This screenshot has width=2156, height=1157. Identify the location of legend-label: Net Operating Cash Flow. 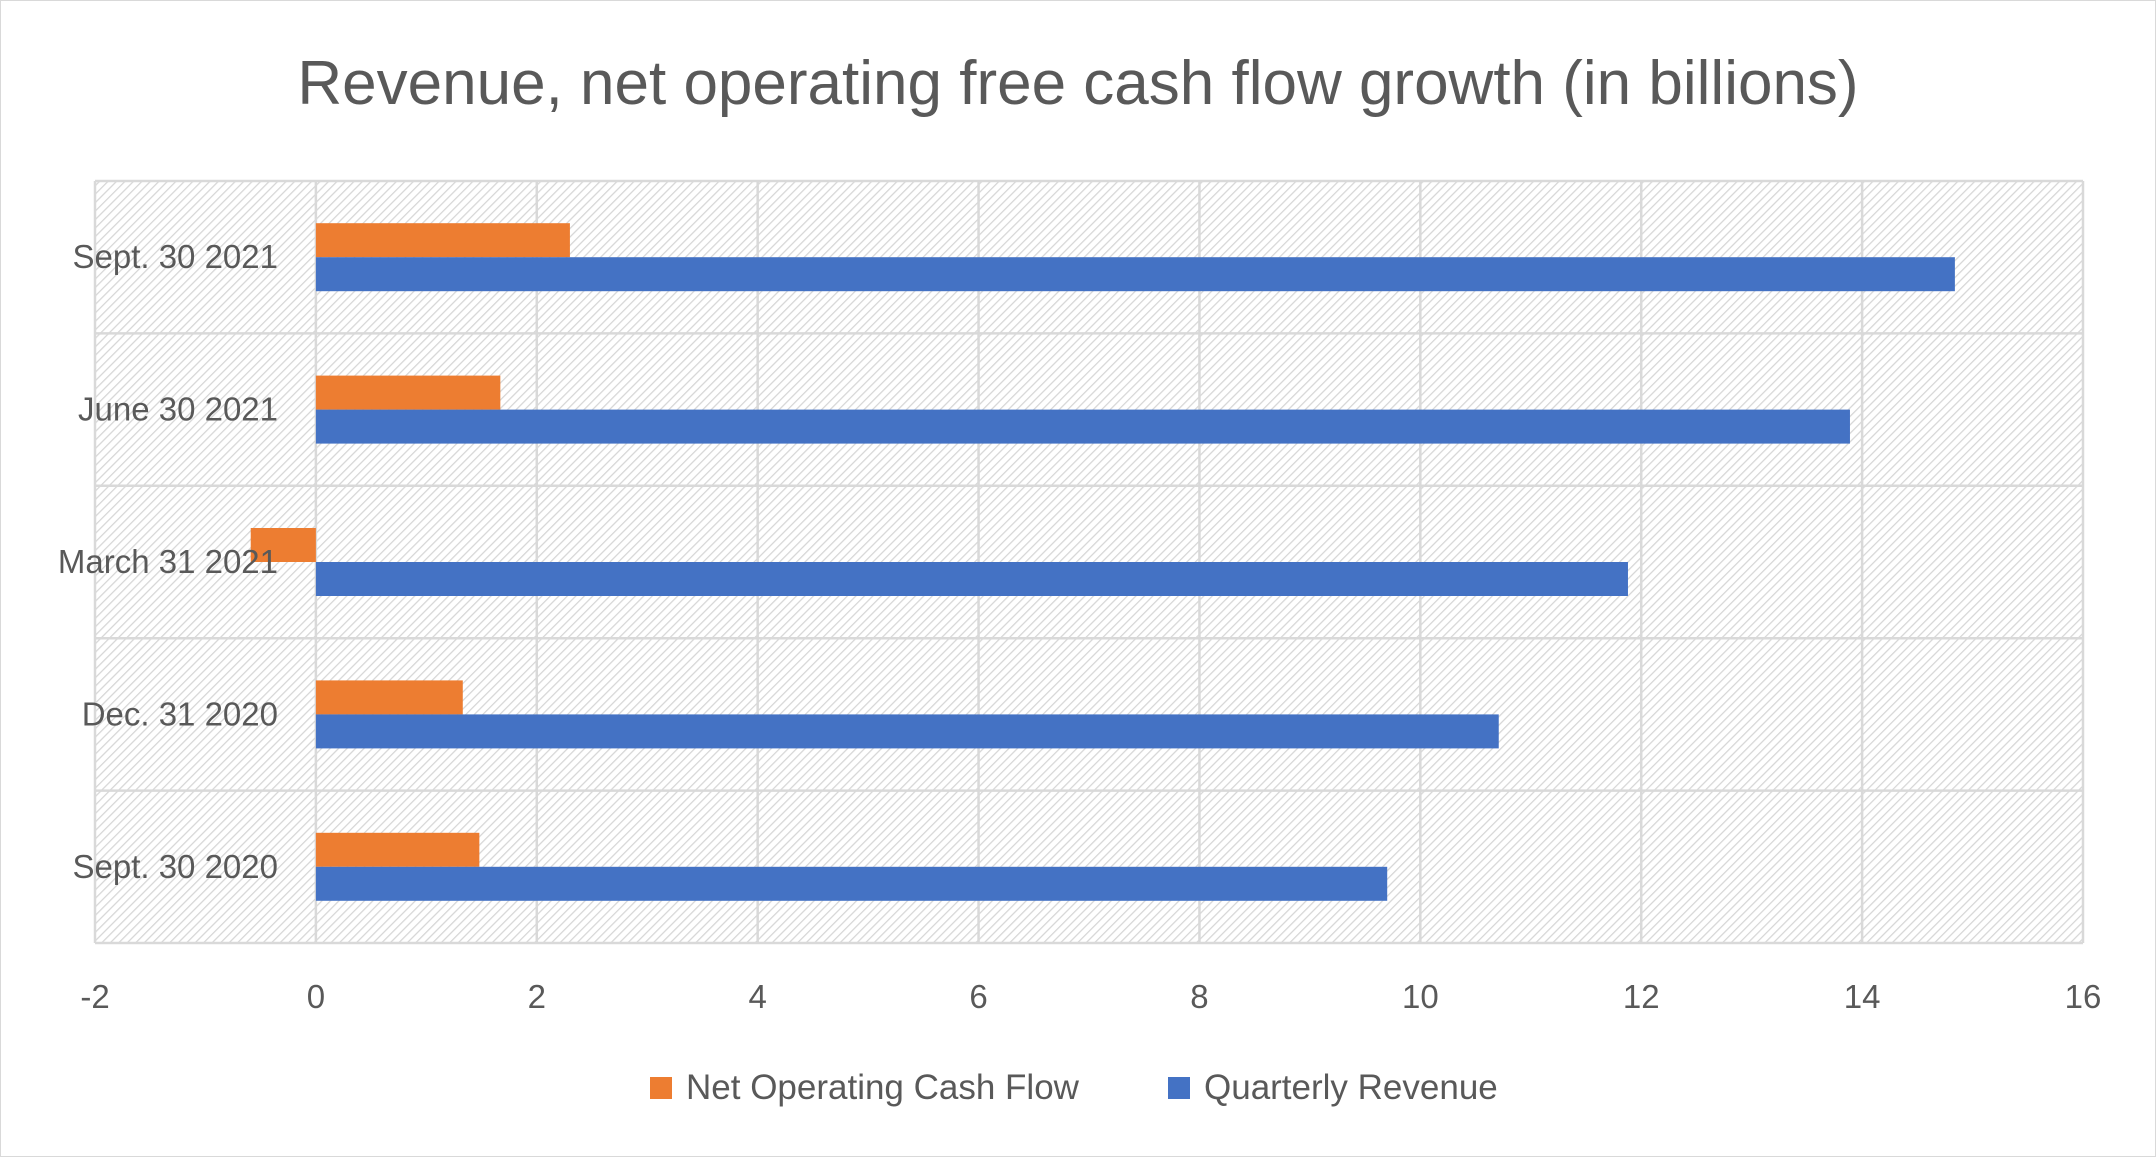
(883, 1087).